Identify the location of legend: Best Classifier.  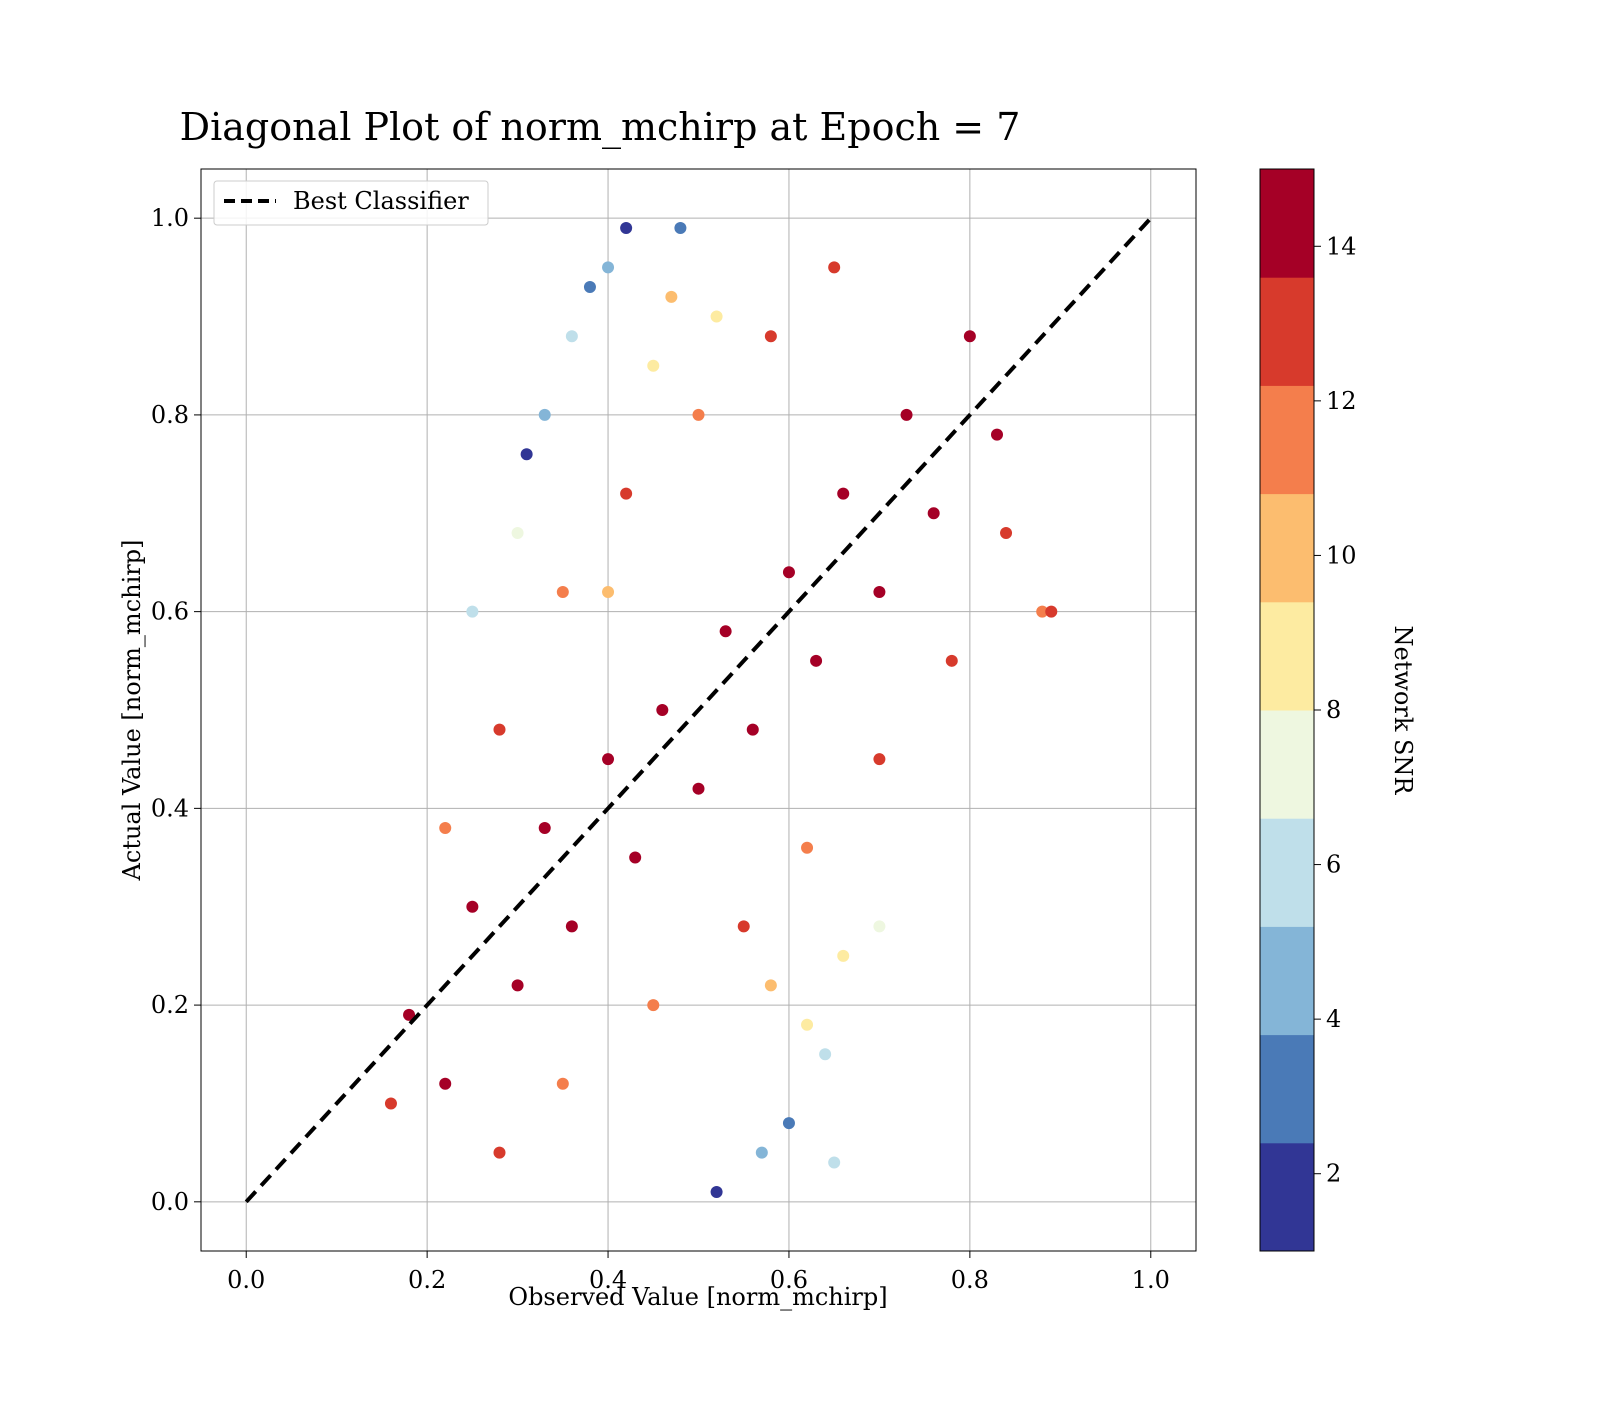
(351, 203).